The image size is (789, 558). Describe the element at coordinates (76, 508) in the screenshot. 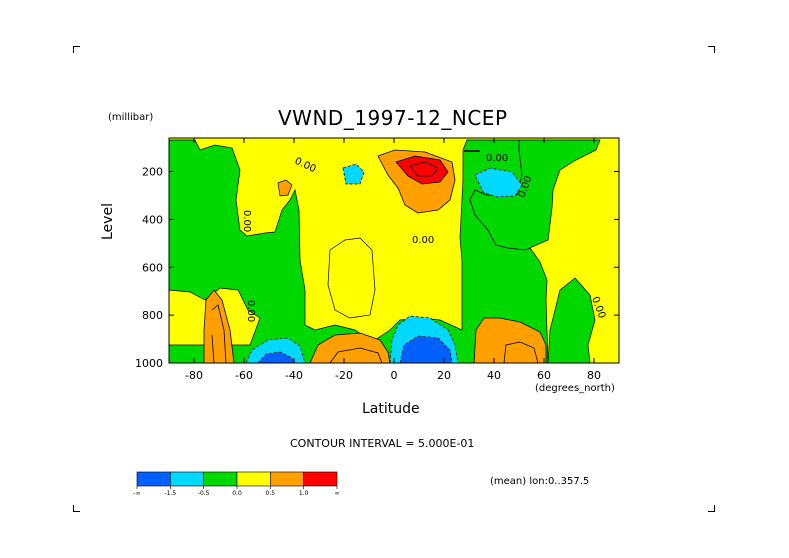

I see `crop-mark-bottom-left` at that location.